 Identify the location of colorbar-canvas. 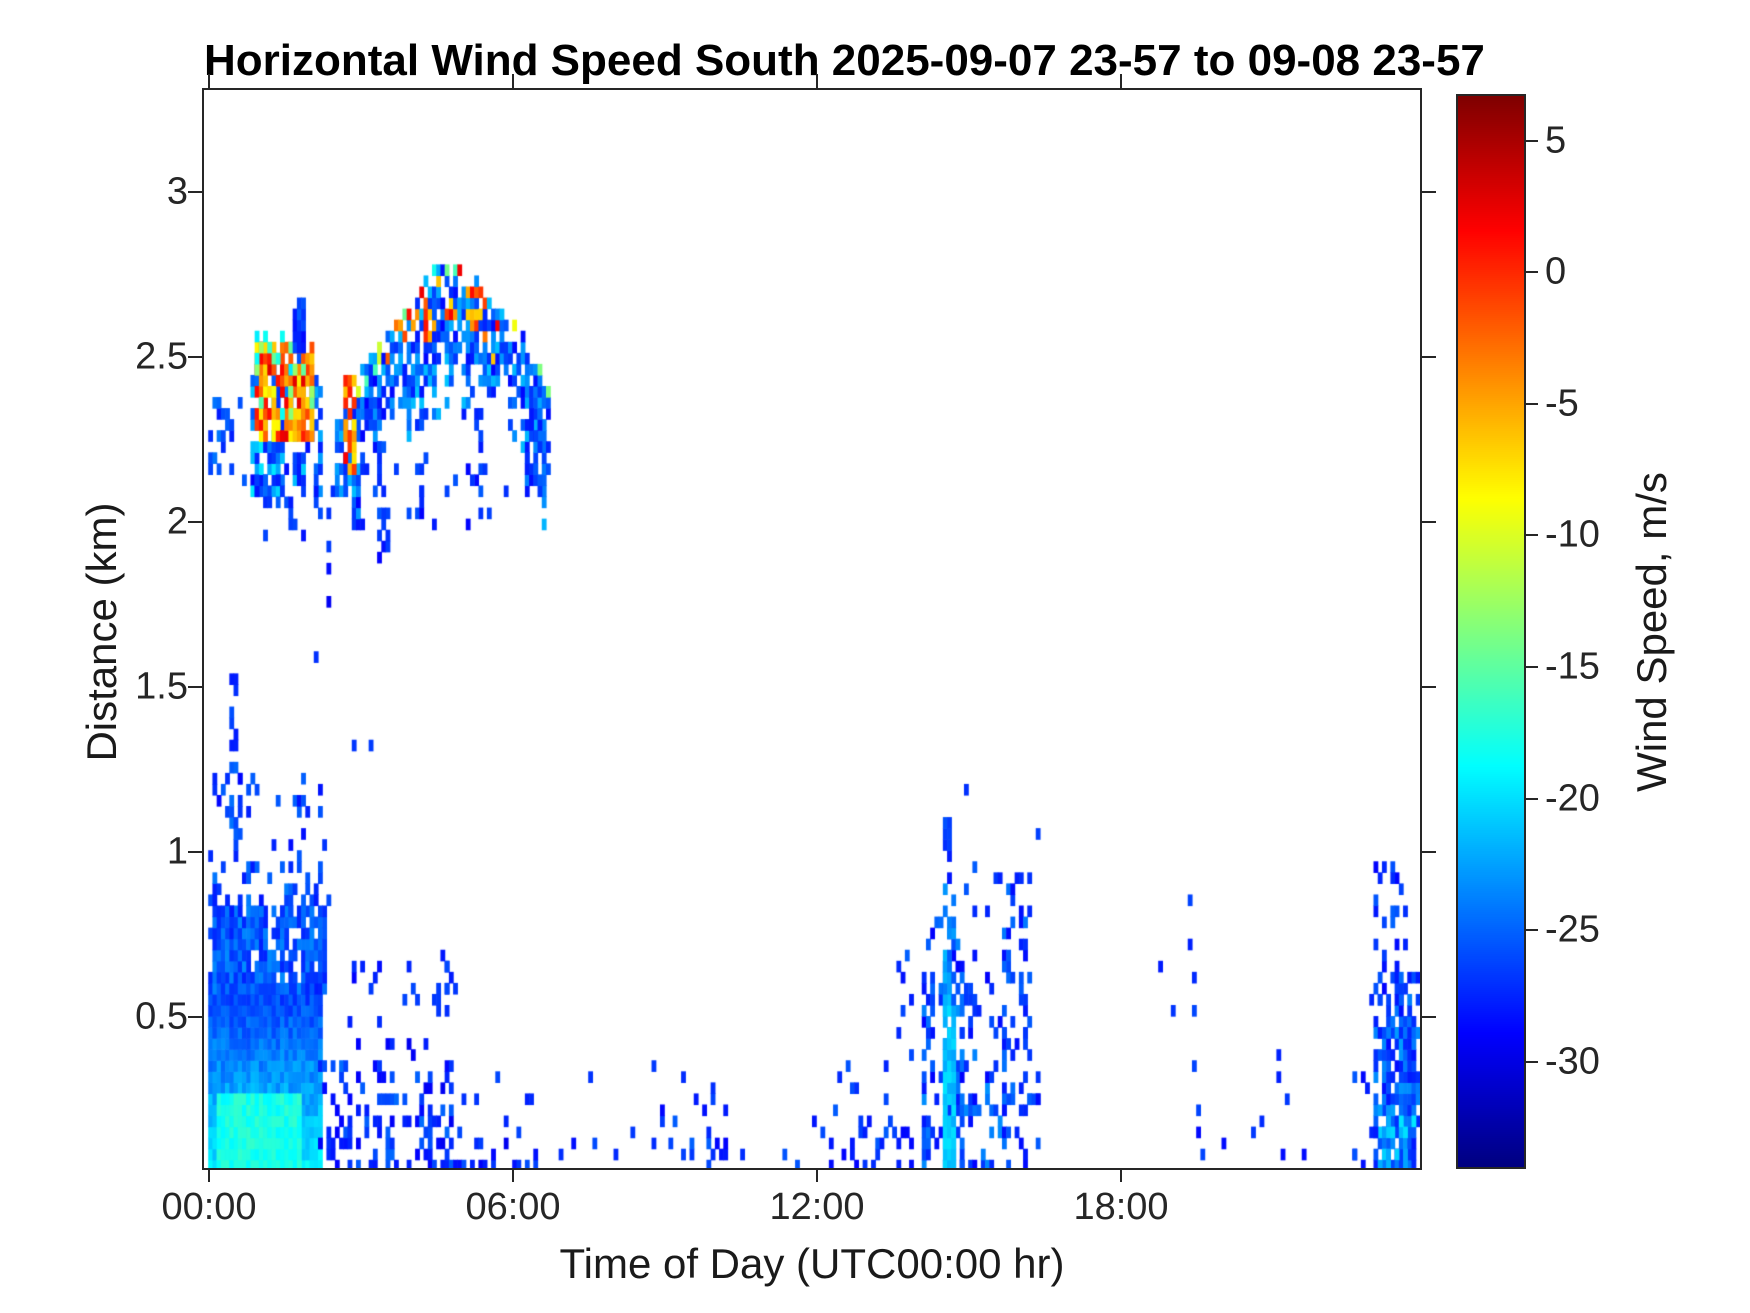
(1491, 631).